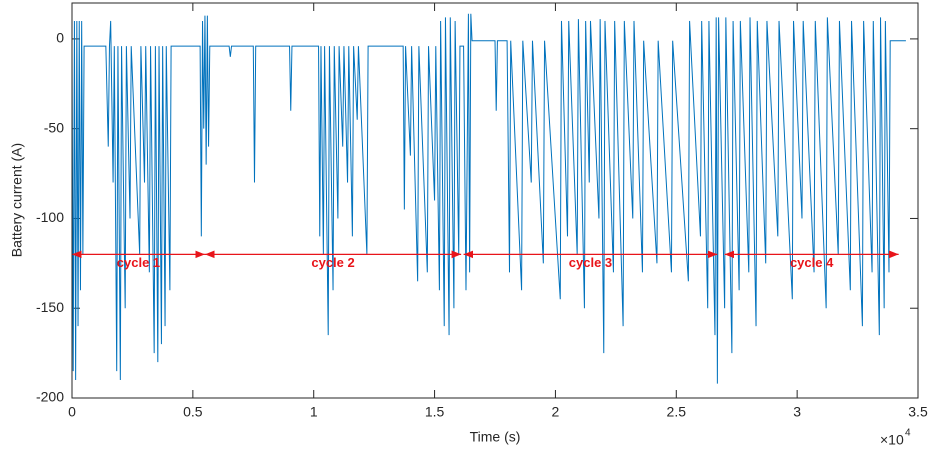  I want to click on cycle-annotation: cycle 2, so click(333, 260).